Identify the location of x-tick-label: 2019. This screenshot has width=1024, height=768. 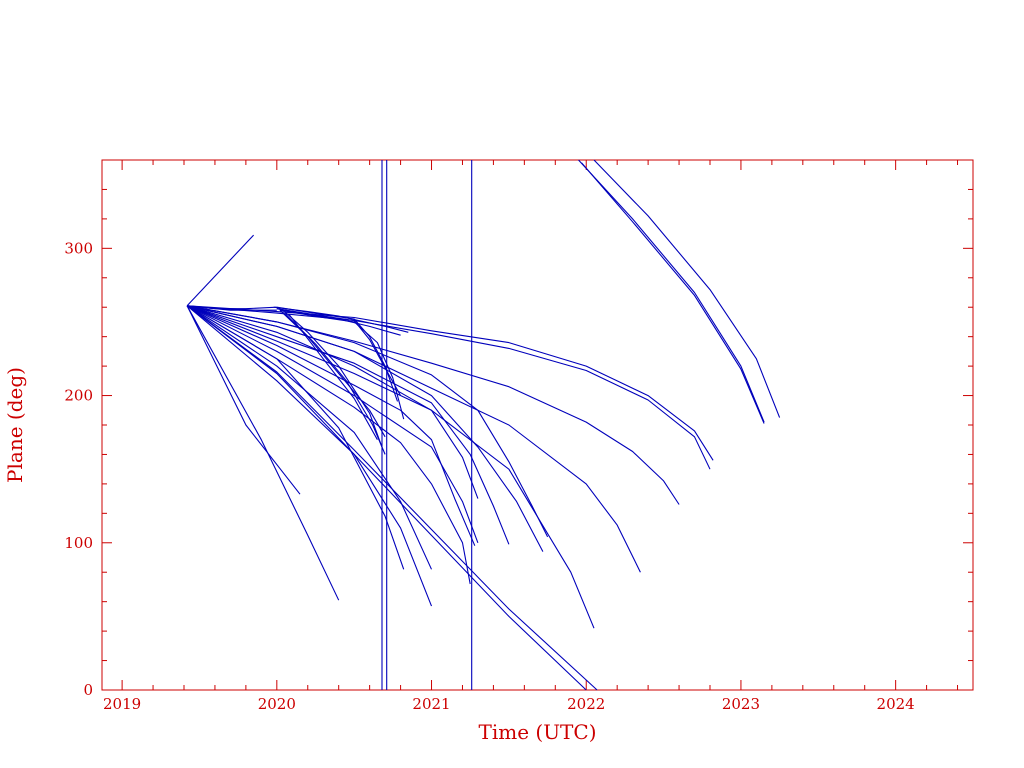
(122, 704).